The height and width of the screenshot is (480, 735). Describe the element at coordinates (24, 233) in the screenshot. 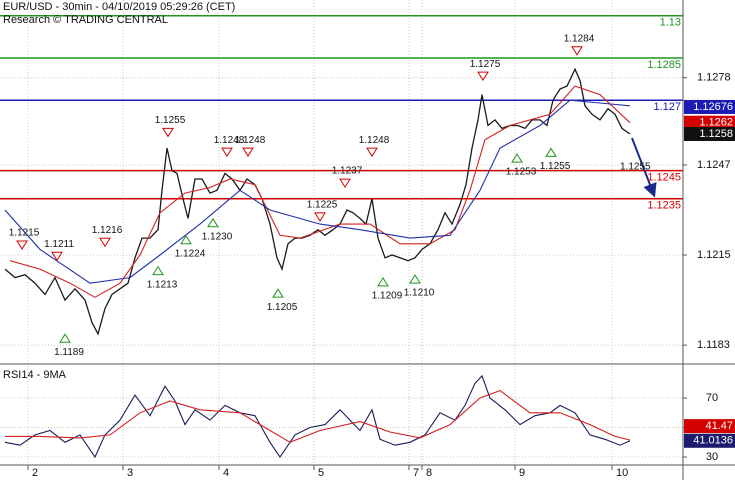

I see `peak-label: 1.1215` at that location.